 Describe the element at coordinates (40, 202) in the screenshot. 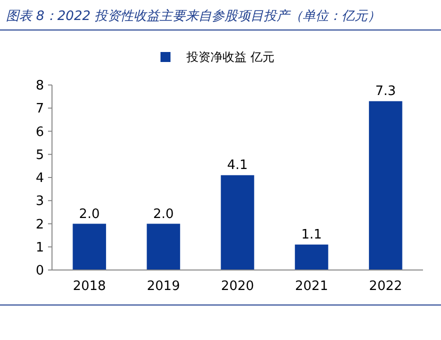

I see `y-tick-label: 3` at that location.